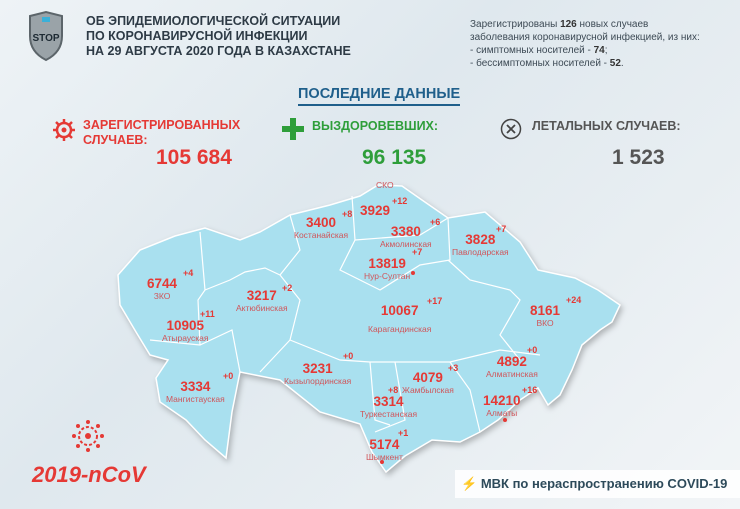 Image resolution: width=740 pixels, height=509 pixels. What do you see at coordinates (194, 157) in the screenshot?
I see `registered-value: 105 684` at bounding box center [194, 157].